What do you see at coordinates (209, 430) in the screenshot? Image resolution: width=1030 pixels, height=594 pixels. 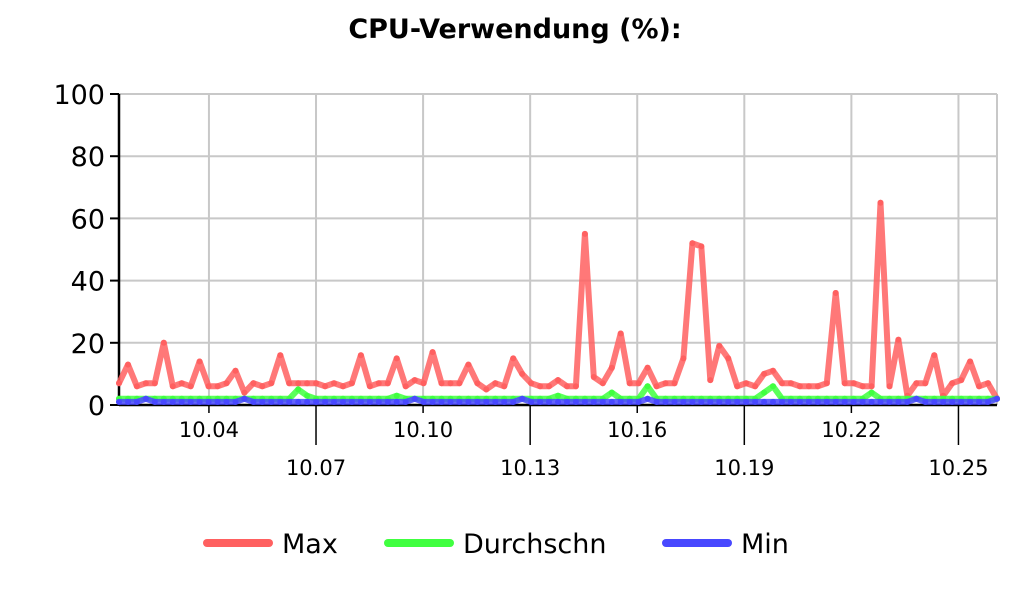 I see `x-tick-label: 10.04` at bounding box center [209, 430].